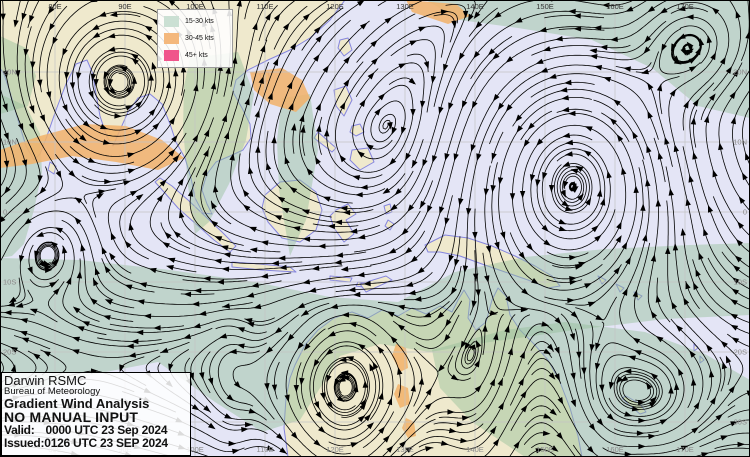 This screenshot has height=457, width=750. What do you see at coordinates (19, 430) in the screenshot?
I see `valid-label: Valid:` at bounding box center [19, 430].